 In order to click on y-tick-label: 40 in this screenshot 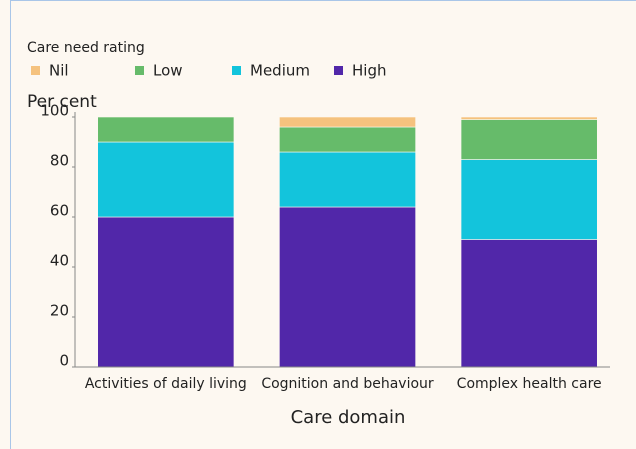, I will do `click(59, 261)`.